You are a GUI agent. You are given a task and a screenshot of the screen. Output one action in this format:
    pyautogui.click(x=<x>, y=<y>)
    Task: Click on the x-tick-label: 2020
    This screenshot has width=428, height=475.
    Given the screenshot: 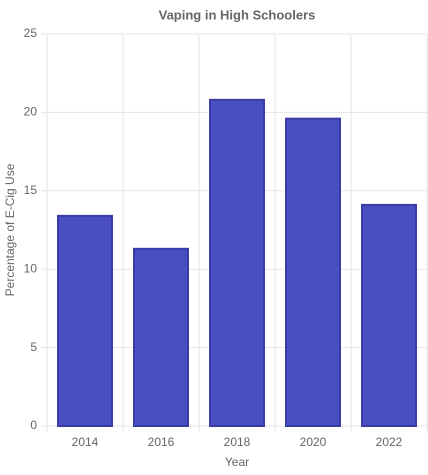 What is the action you would take?
    pyautogui.click(x=313, y=442)
    